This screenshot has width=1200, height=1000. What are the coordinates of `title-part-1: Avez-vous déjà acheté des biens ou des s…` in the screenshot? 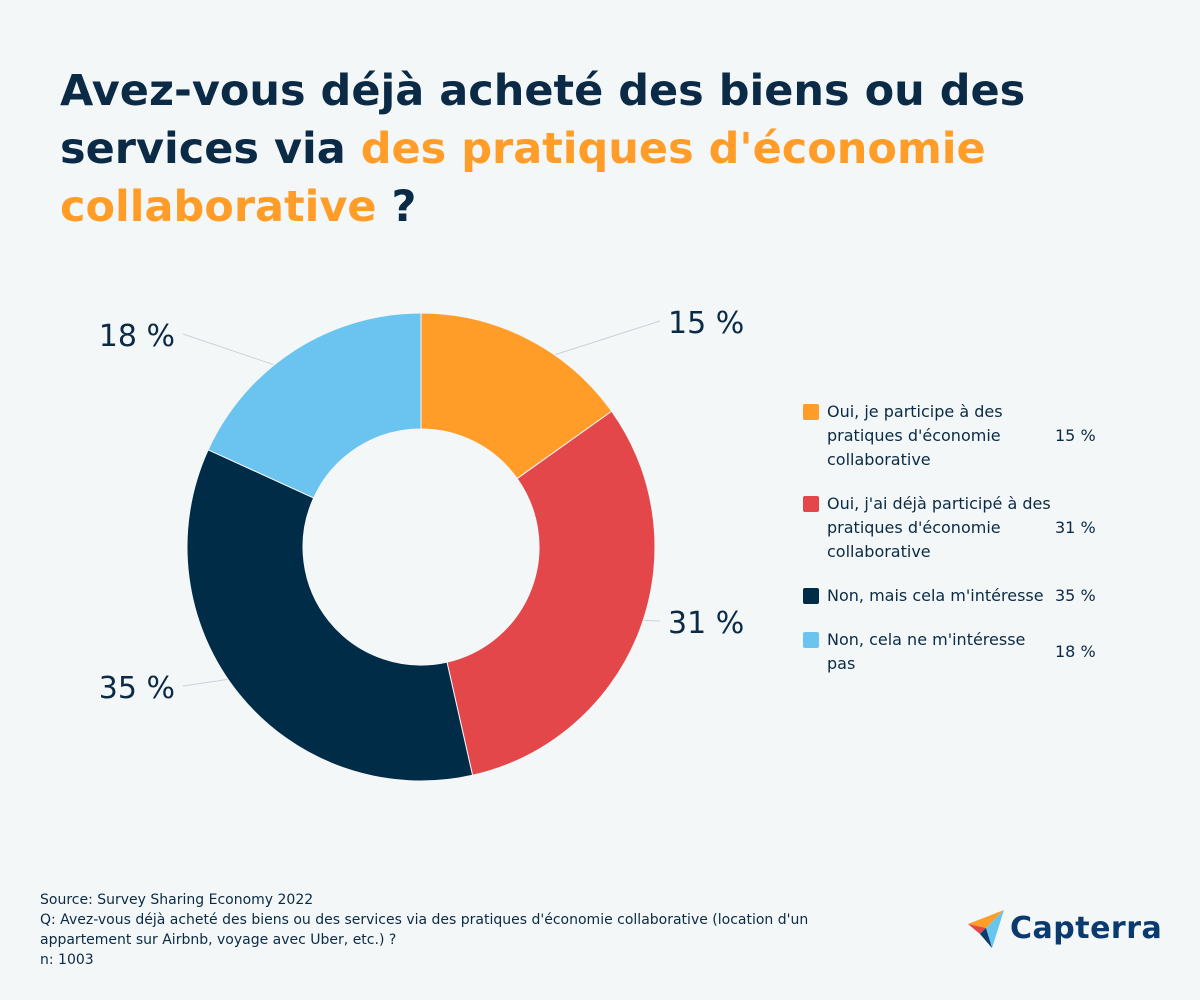 It's located at (543, 120).